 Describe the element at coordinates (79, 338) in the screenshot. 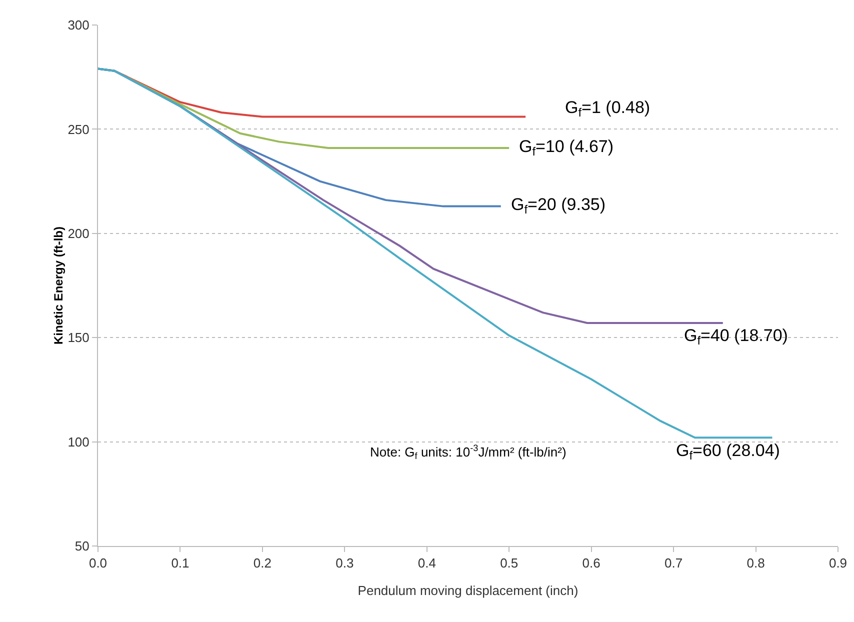

I see `y-tick-label: 150` at that location.